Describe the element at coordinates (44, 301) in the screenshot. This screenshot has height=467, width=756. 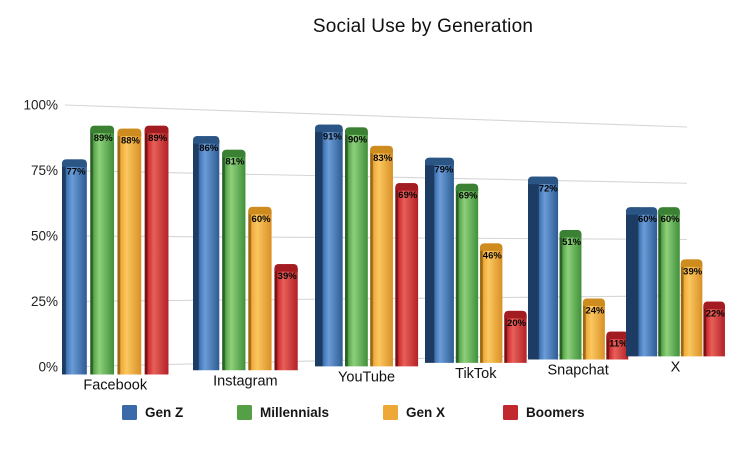
I see `y-tick-25: 25%` at that location.